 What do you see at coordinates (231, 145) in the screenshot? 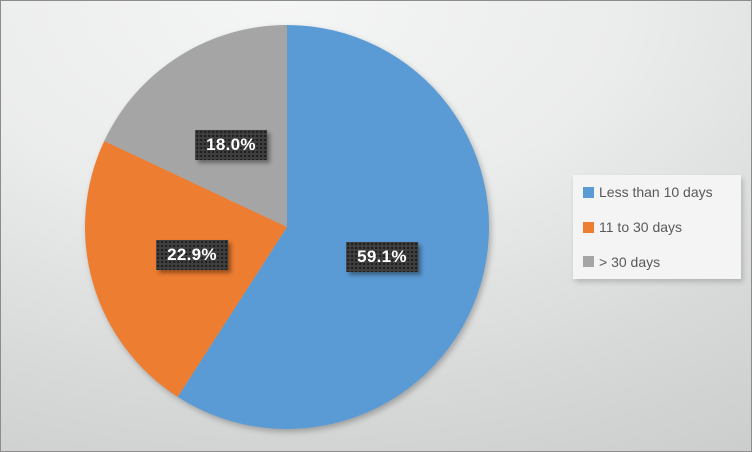
I see `data-label-more-than-30-days: 18.0%` at bounding box center [231, 145].